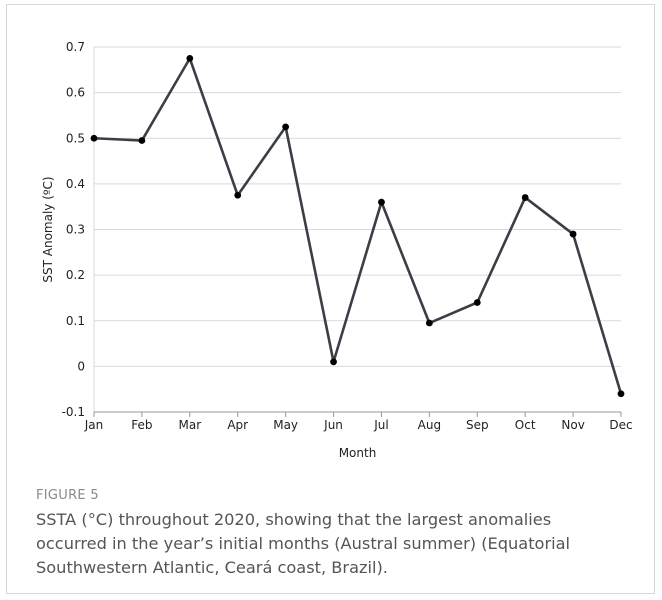 The width and height of the screenshot is (662, 600). What do you see at coordinates (572, 425) in the screenshot?
I see `x-tick-label: Nov` at bounding box center [572, 425].